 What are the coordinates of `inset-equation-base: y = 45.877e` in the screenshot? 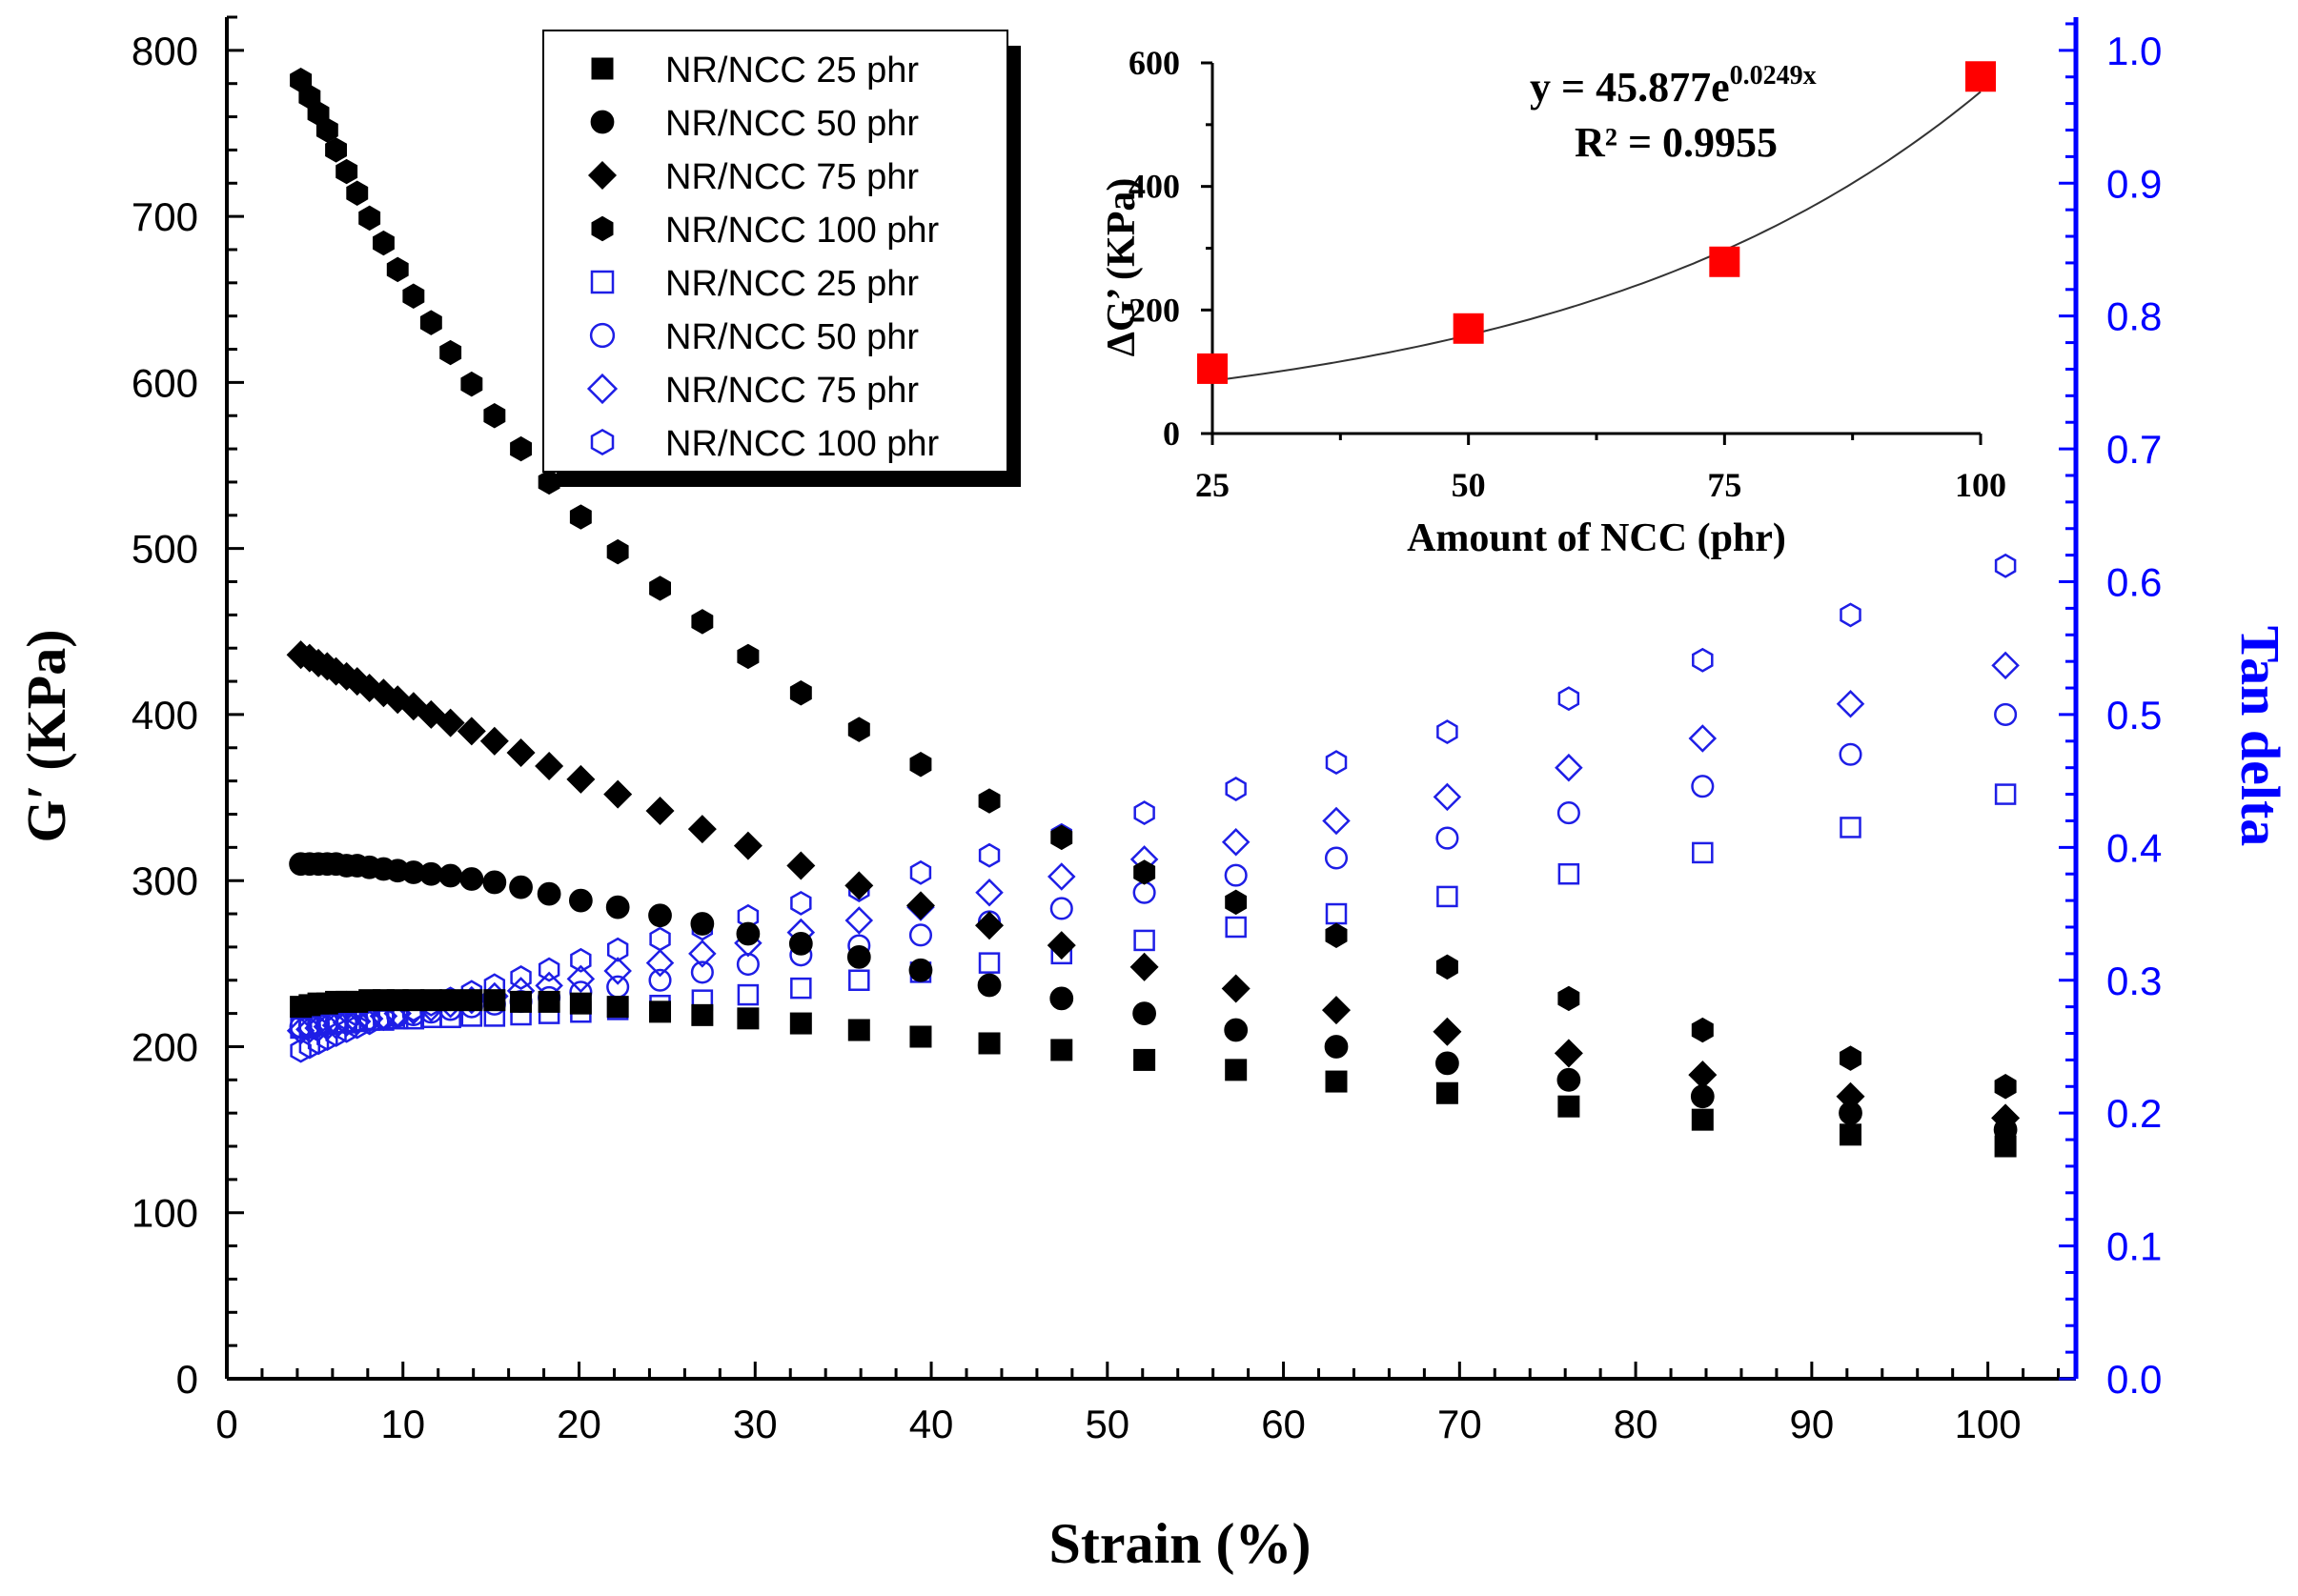 It's located at (1630, 87).